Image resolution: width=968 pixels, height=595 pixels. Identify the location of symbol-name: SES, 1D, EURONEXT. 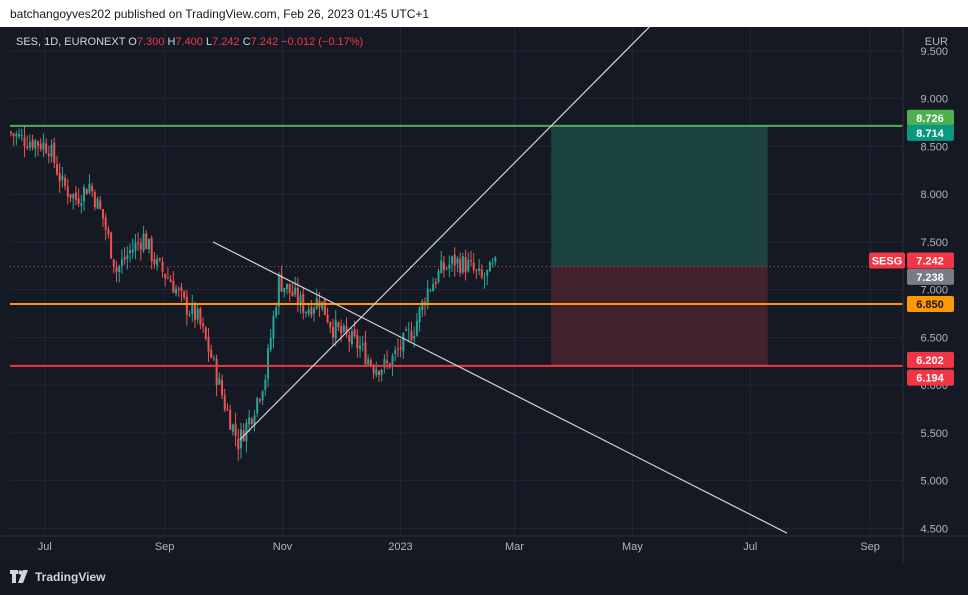
(71, 42).